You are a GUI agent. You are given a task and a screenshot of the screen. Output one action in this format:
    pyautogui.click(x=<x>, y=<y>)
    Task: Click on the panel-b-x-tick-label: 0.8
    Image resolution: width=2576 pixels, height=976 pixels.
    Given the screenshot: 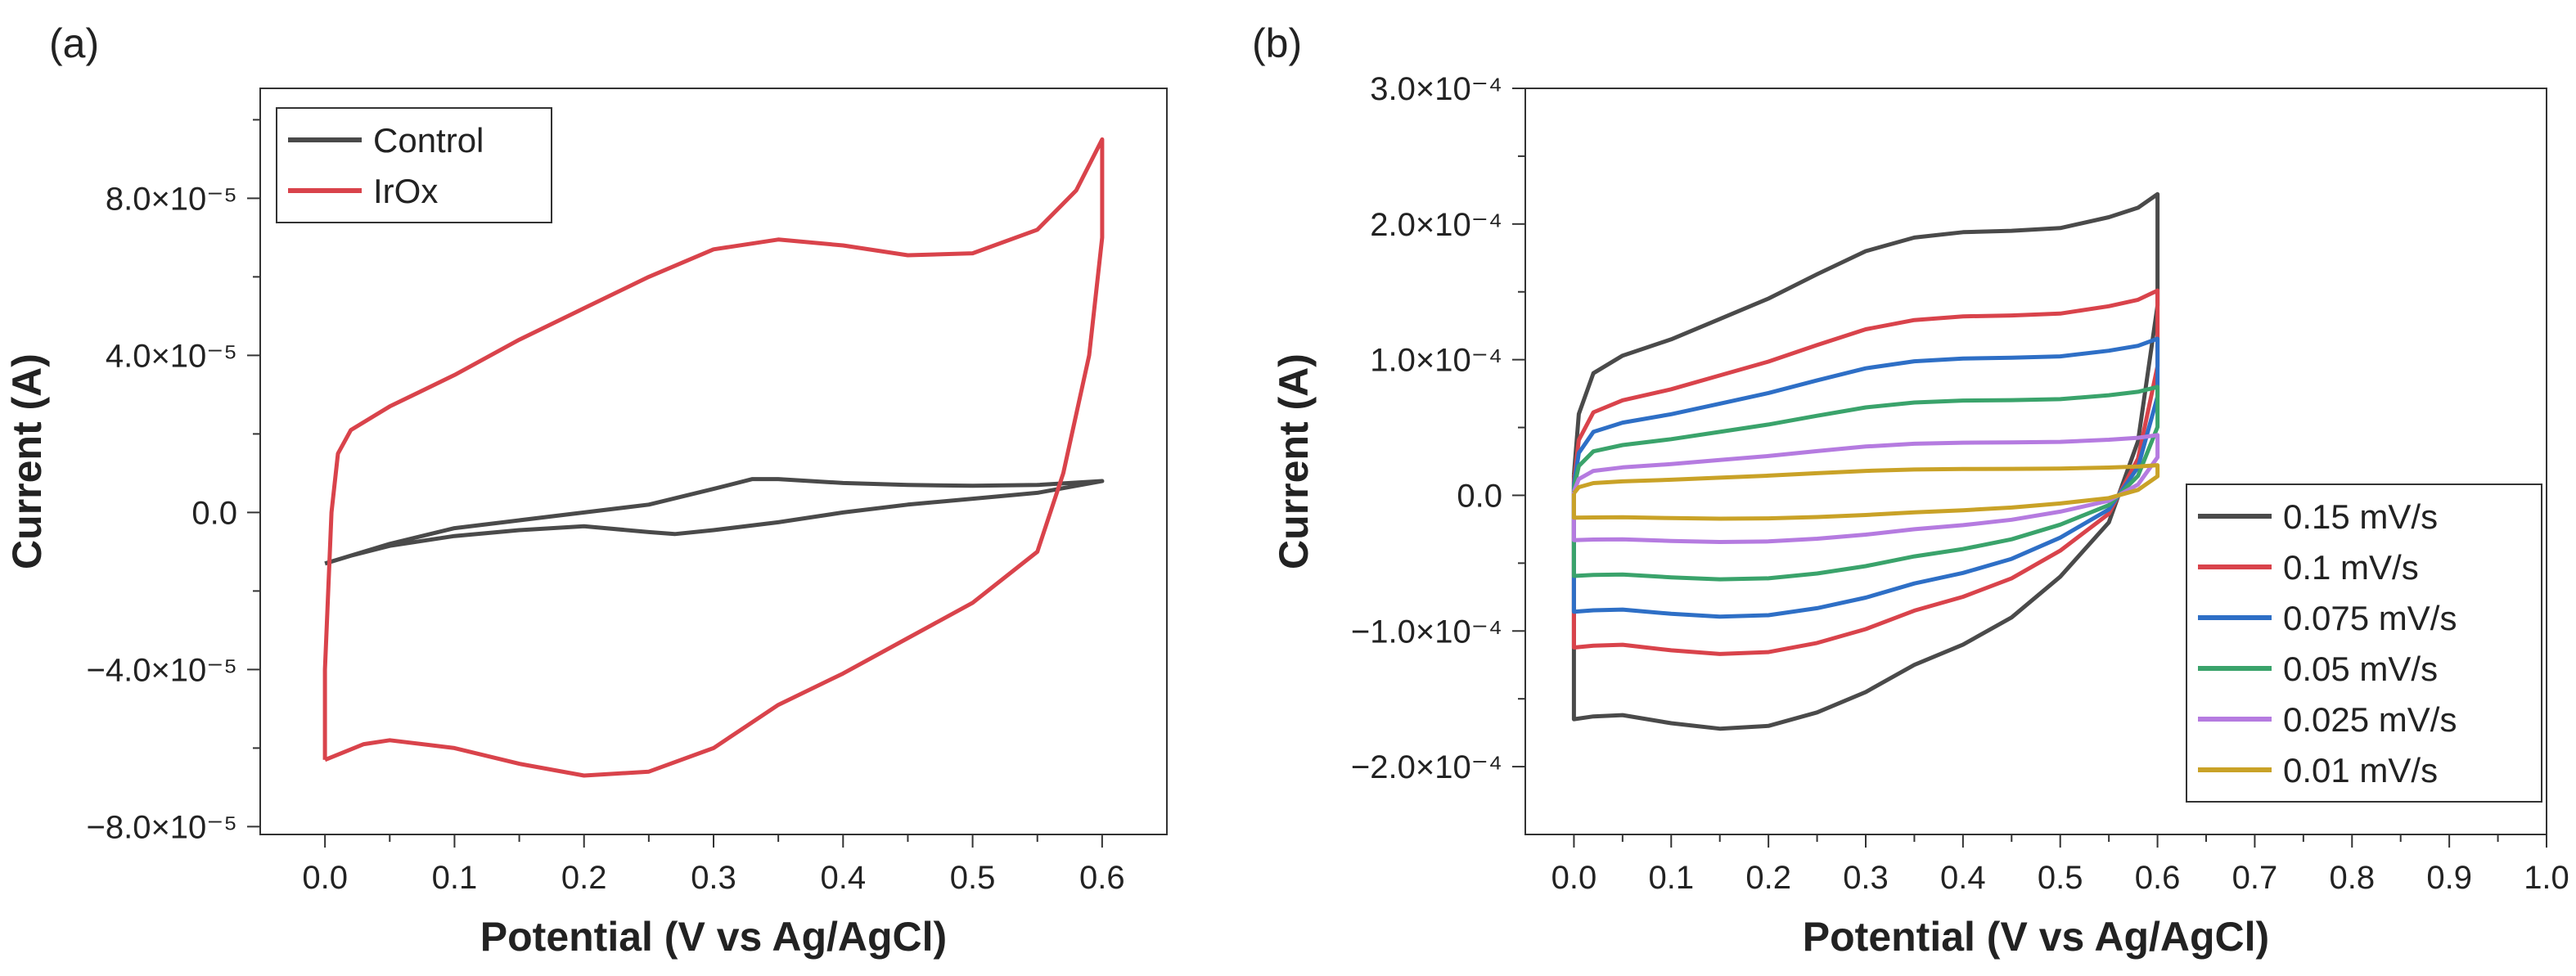 What is the action you would take?
    pyautogui.click(x=2352, y=878)
    